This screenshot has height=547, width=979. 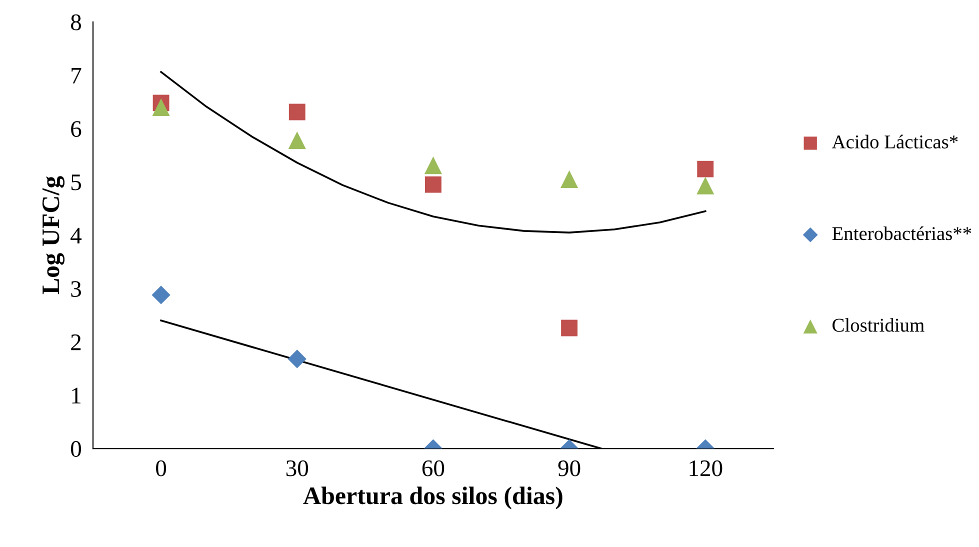 What do you see at coordinates (297, 468) in the screenshot?
I see `x-tick-label: 30` at bounding box center [297, 468].